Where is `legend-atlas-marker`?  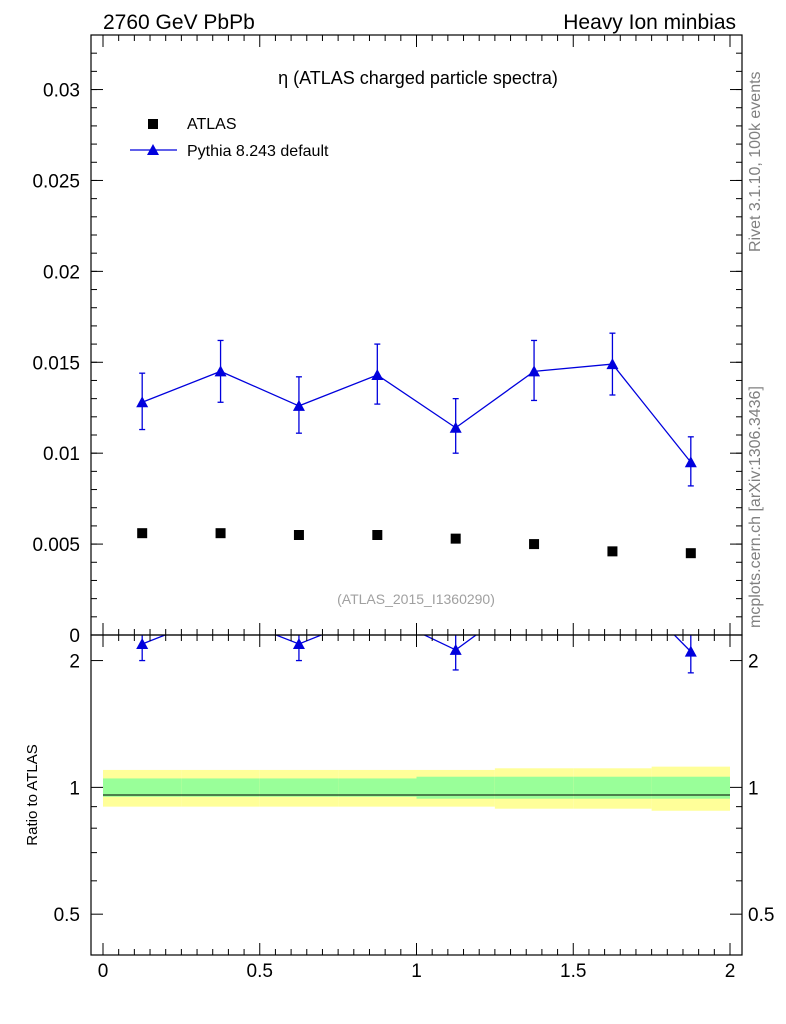
legend-atlas-marker is located at coordinates (153, 124).